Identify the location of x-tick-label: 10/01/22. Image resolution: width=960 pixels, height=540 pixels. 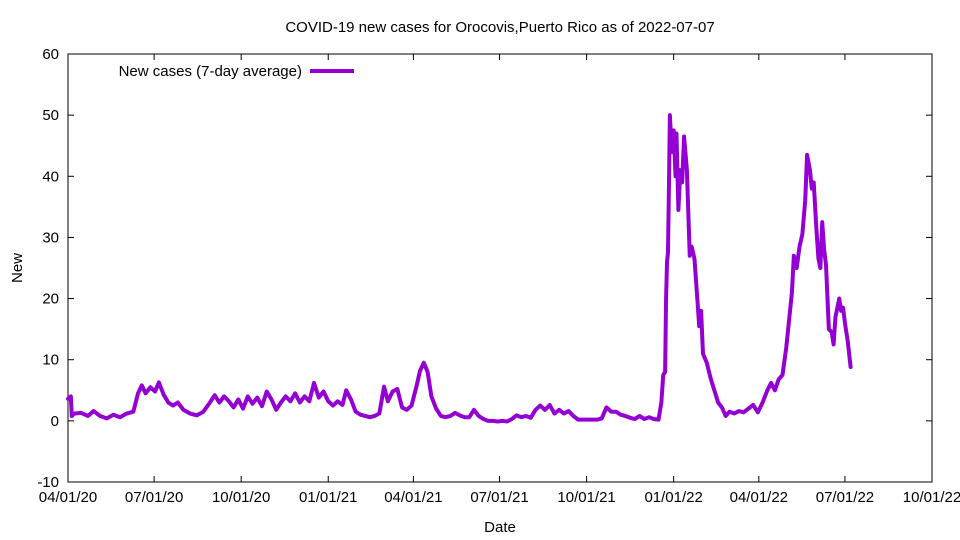
(931, 497).